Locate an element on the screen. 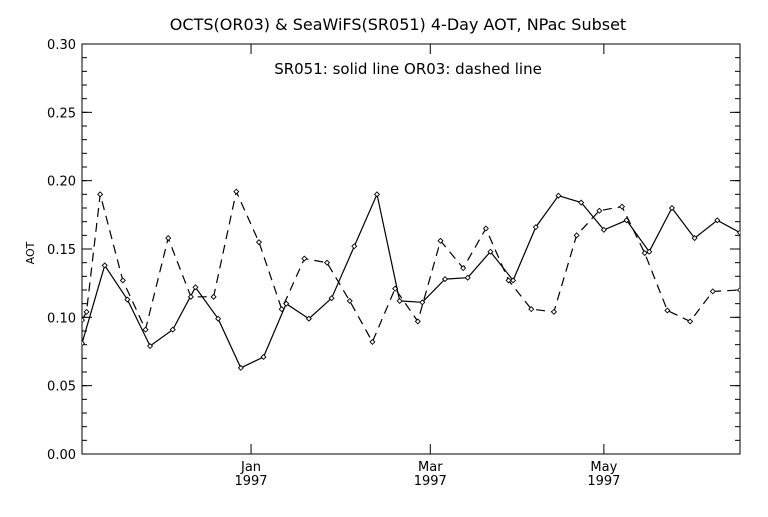 The width and height of the screenshot is (768, 517). x-tick-label-month: Mar is located at coordinates (430, 467).